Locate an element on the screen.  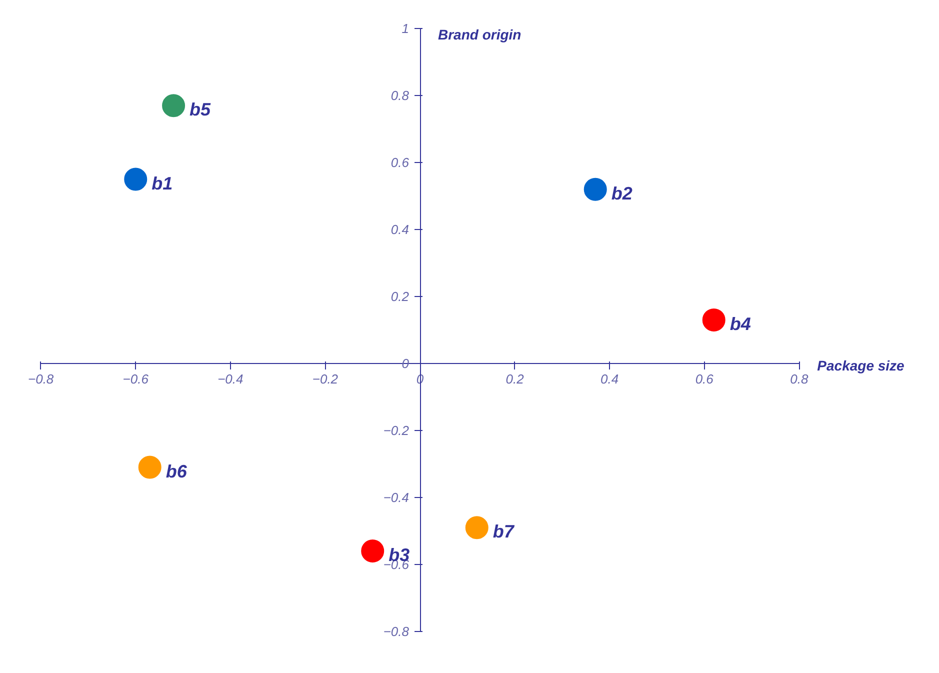
y-tick-label: 1 is located at coordinates (406, 28).